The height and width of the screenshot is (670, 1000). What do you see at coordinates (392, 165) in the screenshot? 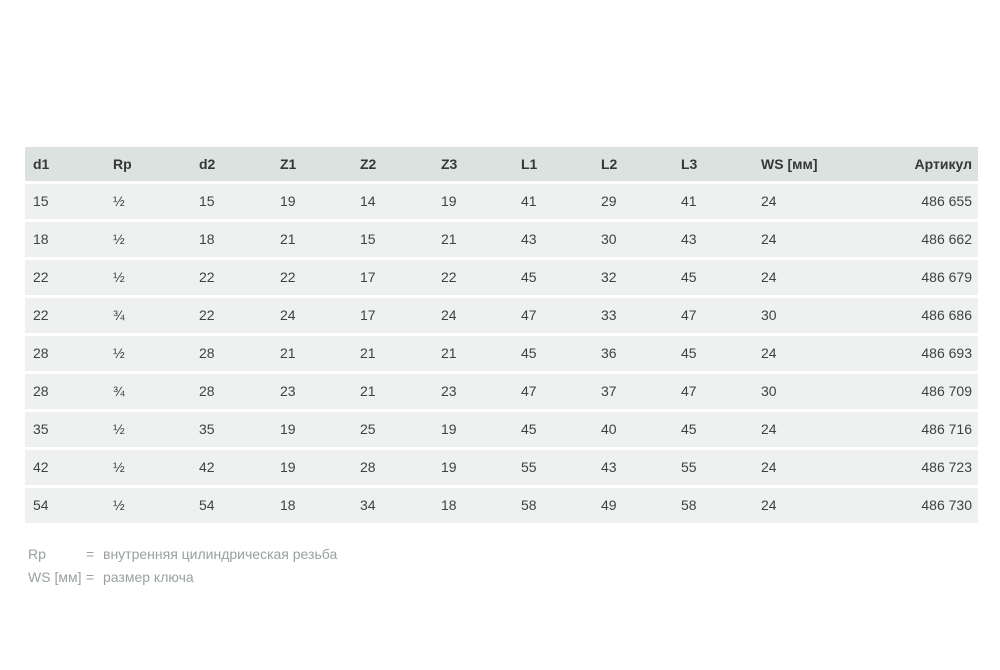
I see `col-header-z2: Z2` at bounding box center [392, 165].